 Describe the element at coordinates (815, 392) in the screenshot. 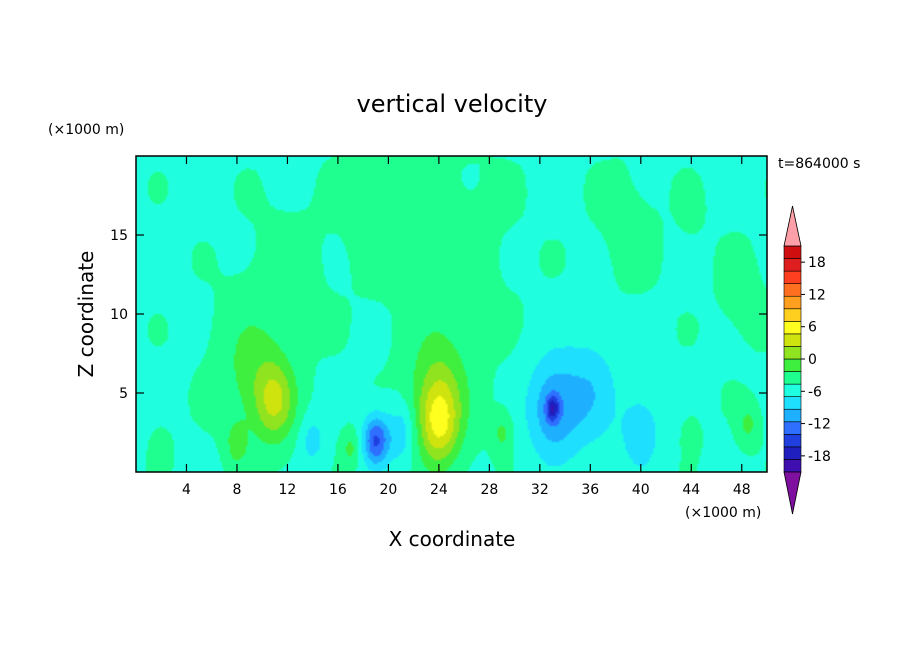

I see `colorbar-tick-label: -6` at that location.